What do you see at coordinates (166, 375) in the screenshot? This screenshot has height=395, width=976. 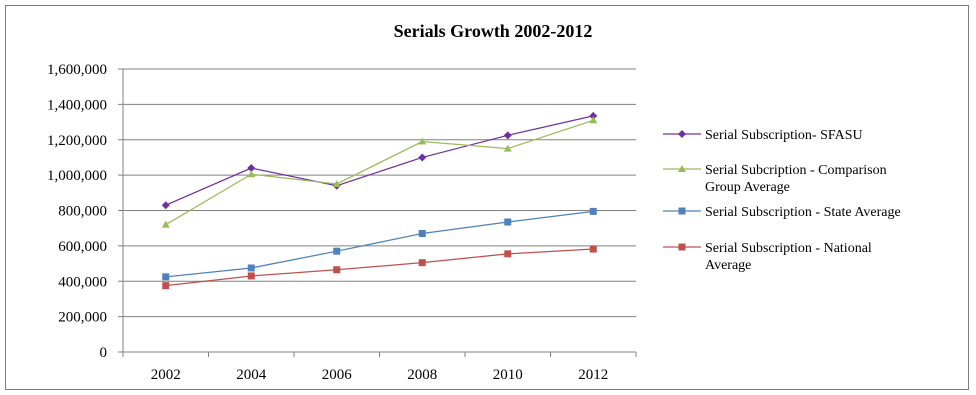 I see `x-tick-label: 2002` at bounding box center [166, 375].